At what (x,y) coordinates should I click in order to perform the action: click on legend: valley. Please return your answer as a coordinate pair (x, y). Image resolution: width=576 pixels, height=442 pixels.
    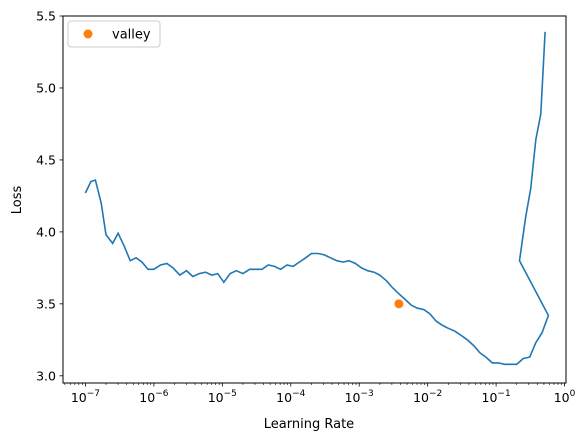
    Looking at the image, I should click on (114, 34).